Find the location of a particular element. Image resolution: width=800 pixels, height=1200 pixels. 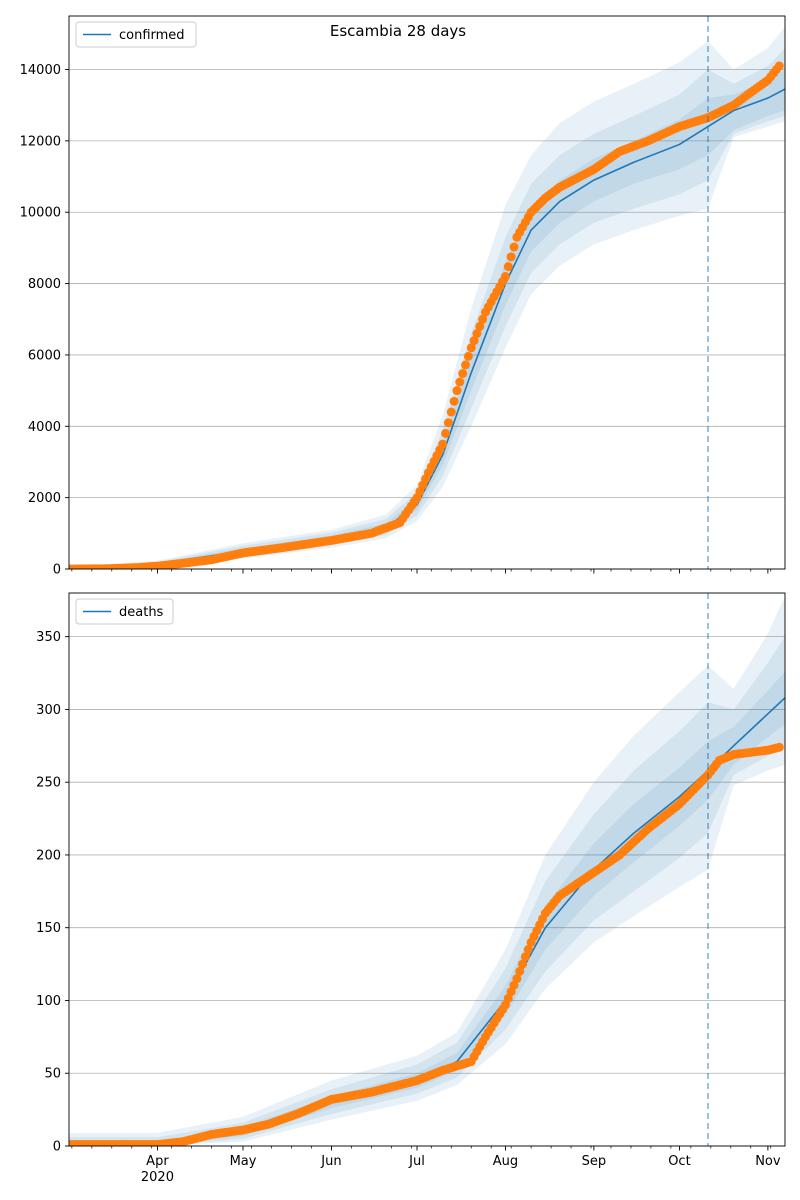

legend: deaths is located at coordinates (124, 611).